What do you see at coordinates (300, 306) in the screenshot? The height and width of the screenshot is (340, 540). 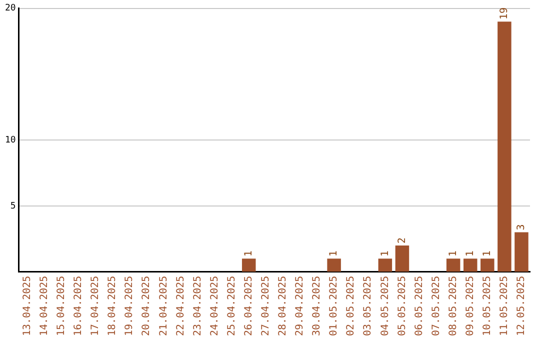 I see `x-tick-label: 29.04.2025` at bounding box center [300, 306].